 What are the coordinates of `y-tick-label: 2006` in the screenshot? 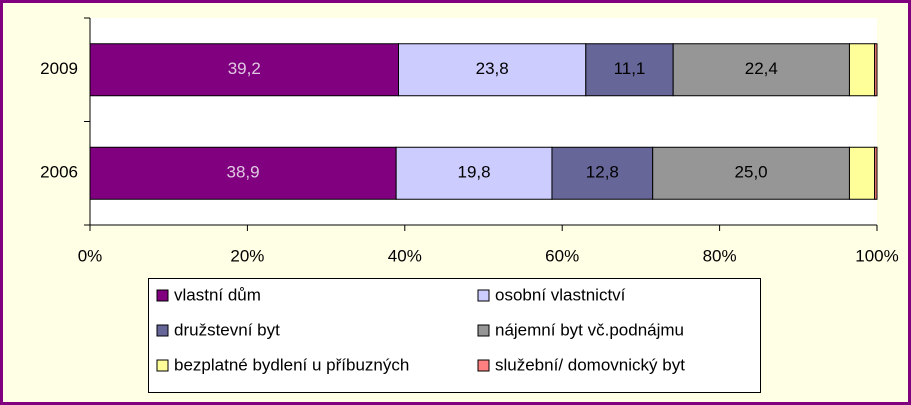 It's located at (59, 172).